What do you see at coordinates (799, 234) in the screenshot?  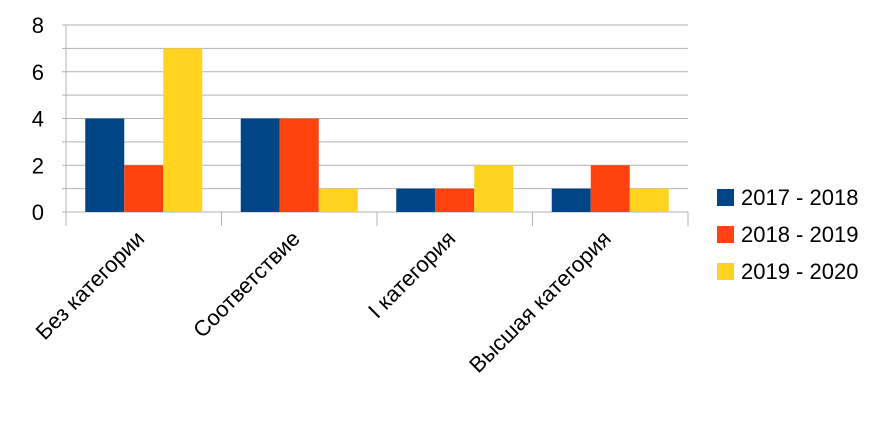 I see `legend-label: 2018 - 2019` at bounding box center [799, 234].